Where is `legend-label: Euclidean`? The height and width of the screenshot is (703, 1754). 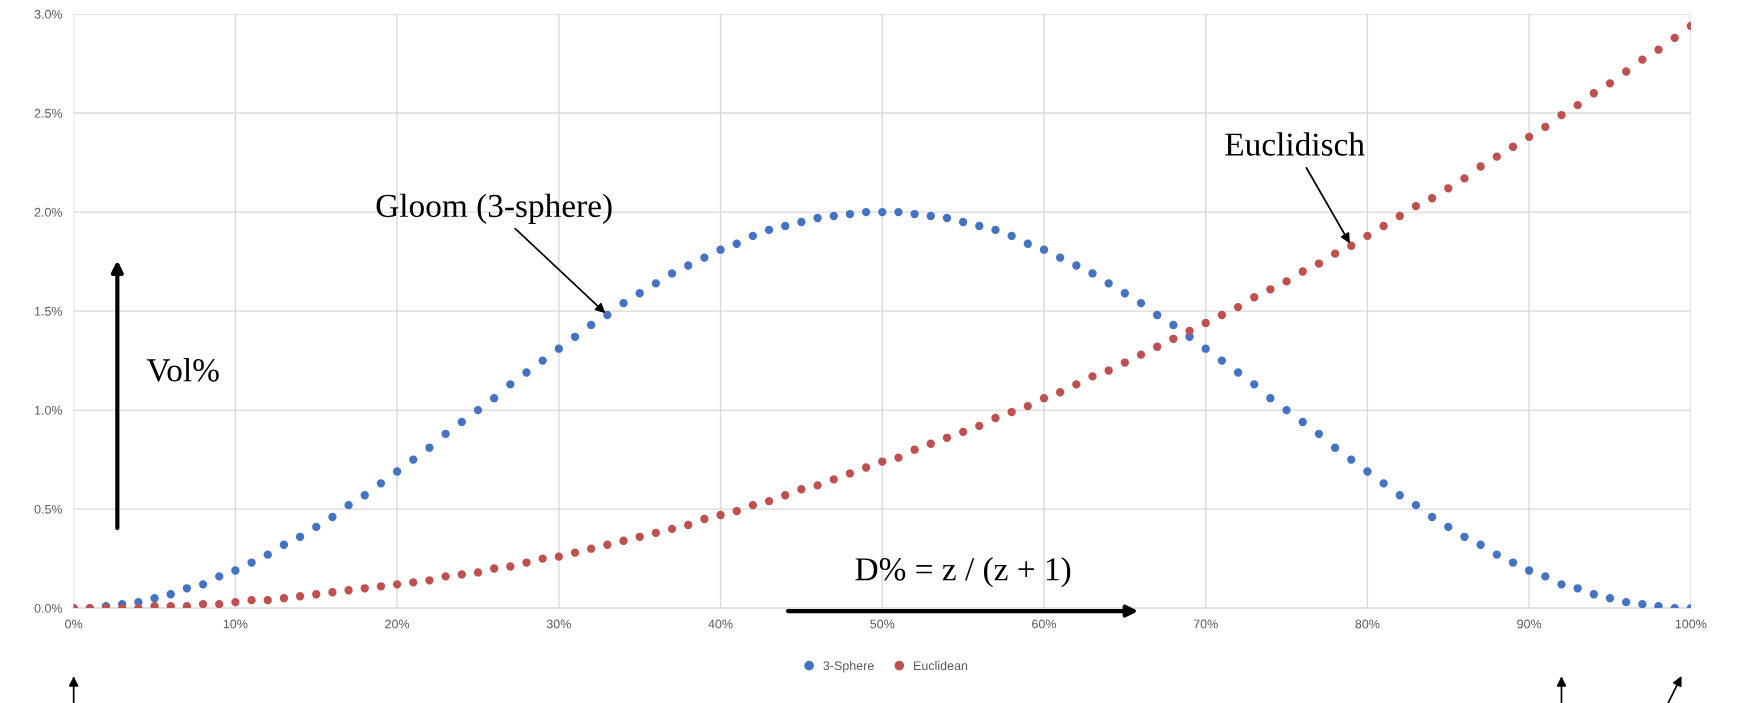 legend-label: Euclidean is located at coordinates (941, 665).